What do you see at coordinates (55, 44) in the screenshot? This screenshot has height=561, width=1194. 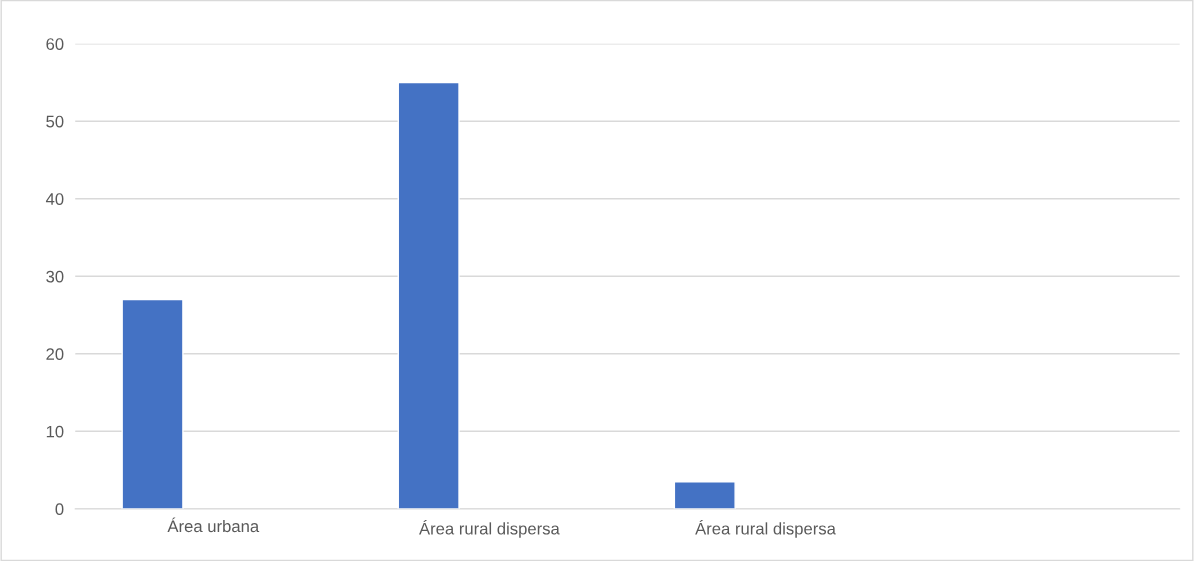 I see `y-tick-label: 60` at bounding box center [55, 44].